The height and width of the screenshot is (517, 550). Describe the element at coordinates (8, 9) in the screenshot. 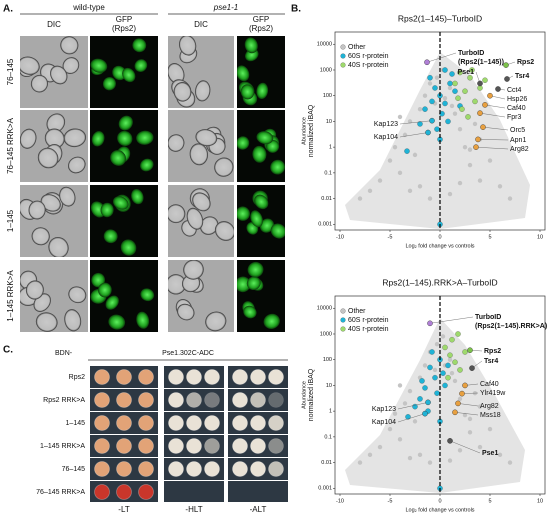

I see `panel-label: A.` at that location.